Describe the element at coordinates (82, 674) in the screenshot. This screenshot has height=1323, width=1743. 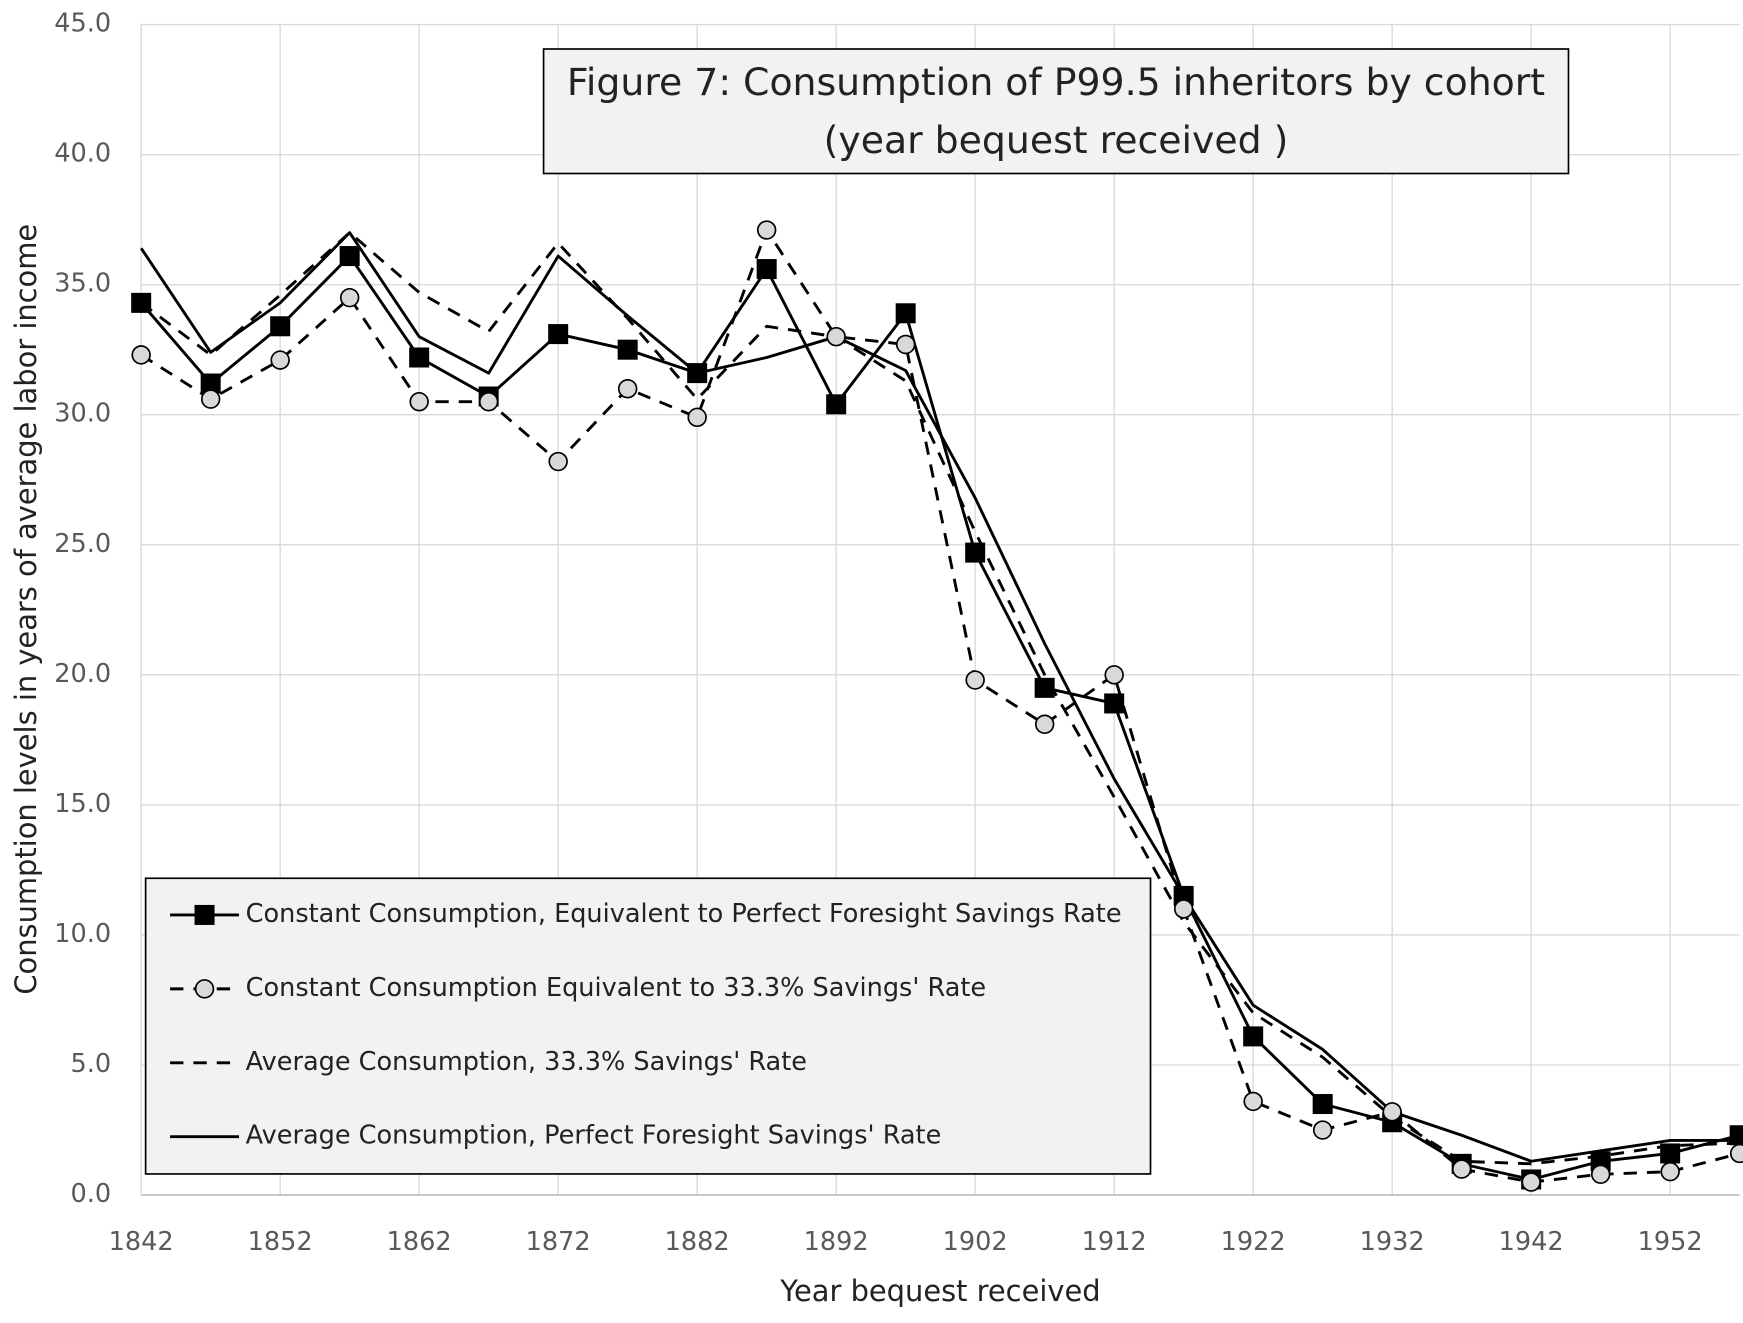
I see `y-tick-label: 20.0` at that location.